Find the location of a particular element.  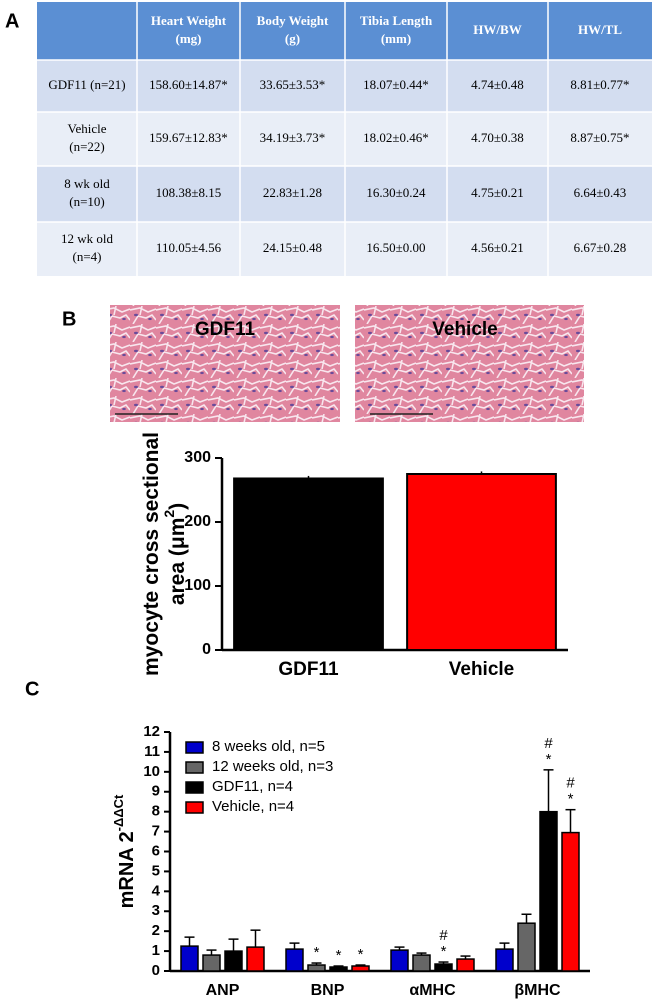

row-label: (n=10) is located at coordinates (87, 201).